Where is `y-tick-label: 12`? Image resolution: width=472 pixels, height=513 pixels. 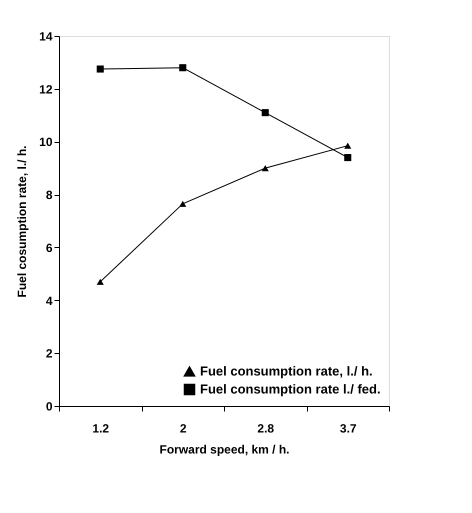
y-tick-label: 12 is located at coordinates (46, 89).